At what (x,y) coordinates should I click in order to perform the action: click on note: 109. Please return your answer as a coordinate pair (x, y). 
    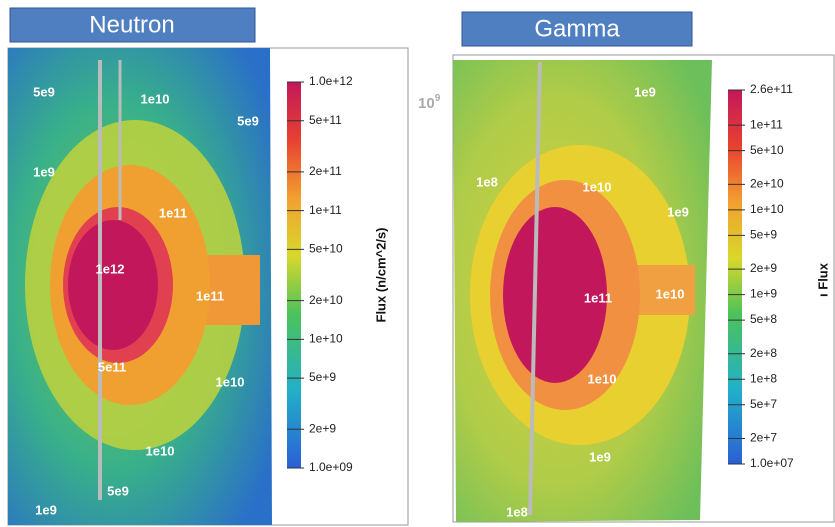
    Looking at the image, I should click on (429, 102).